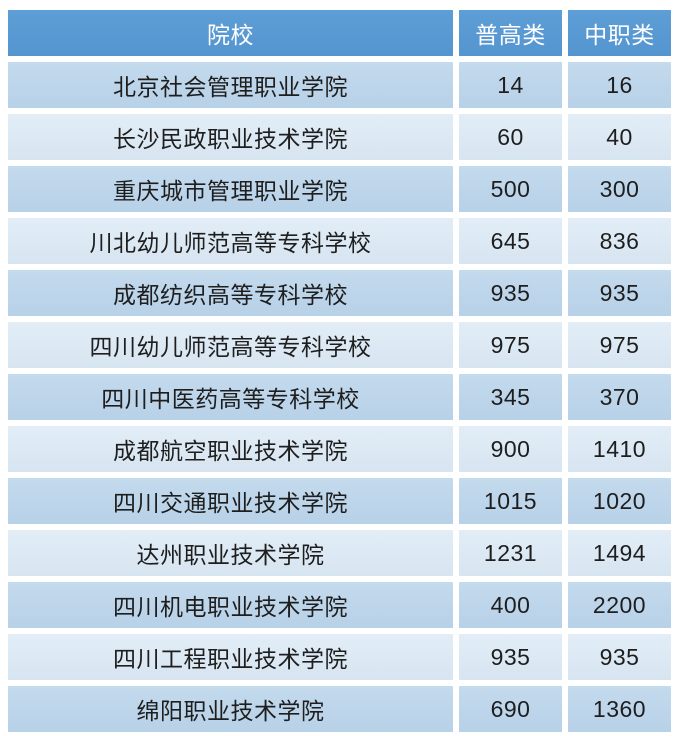 This screenshot has width=679, height=736. I want to click on table-row: 四川工程职业技术学院 935 935, so click(339, 657).